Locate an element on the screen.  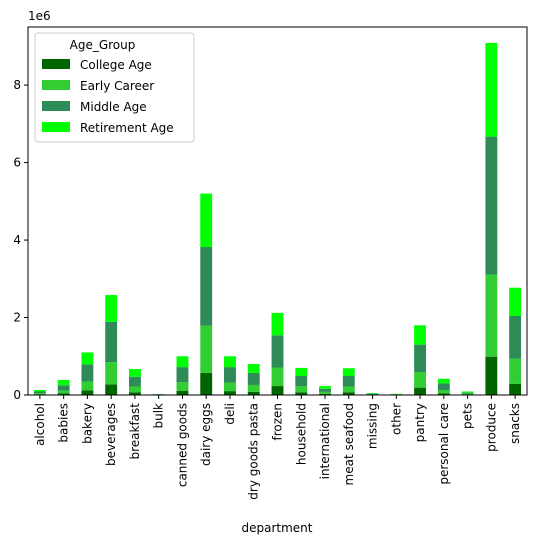
x-tick-label: deli is located at coordinates (230, 414).